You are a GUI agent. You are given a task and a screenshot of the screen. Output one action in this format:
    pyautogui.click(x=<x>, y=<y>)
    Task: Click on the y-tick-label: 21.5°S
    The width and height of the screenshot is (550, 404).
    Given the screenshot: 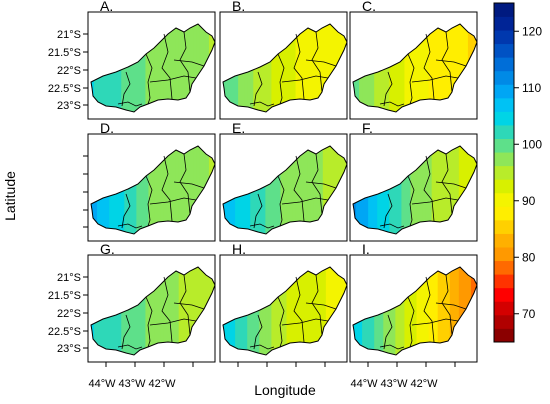 What is the action you would take?
    pyautogui.click(x=64, y=53)
    